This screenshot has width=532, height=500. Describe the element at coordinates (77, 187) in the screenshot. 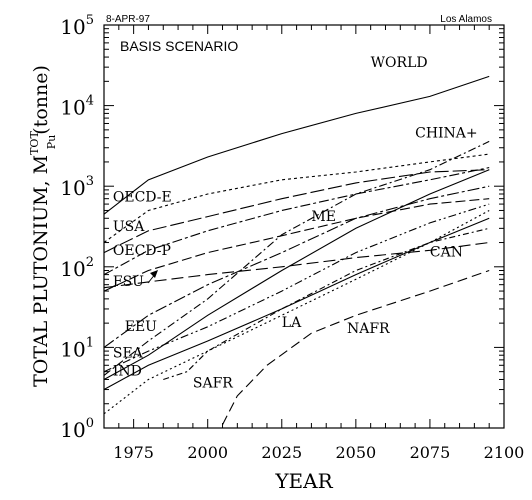

I see `y-tick-label: 10³` at that location.